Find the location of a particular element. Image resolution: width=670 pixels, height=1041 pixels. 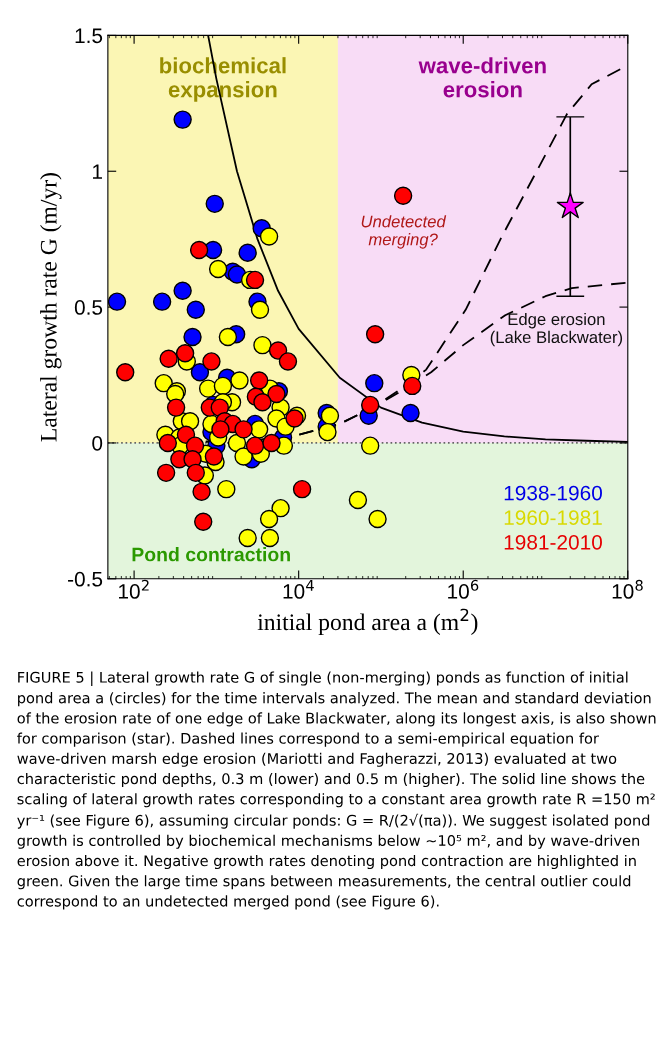

y-tick-label: 0 is located at coordinates (97, 443).